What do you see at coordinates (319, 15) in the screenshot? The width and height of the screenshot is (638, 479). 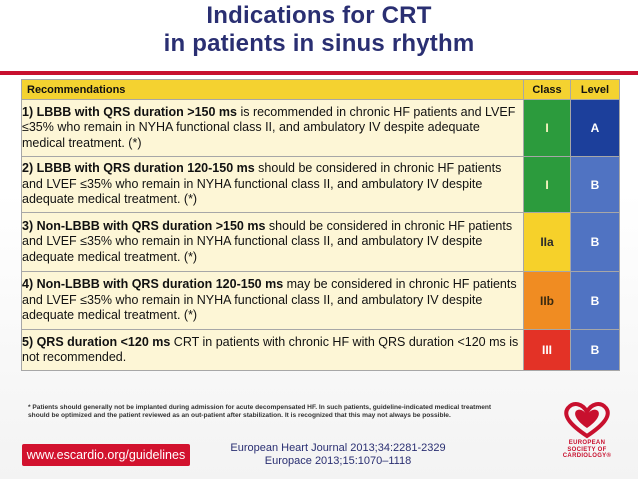 I see `title-line-1: Indications for CRT` at bounding box center [319, 15].